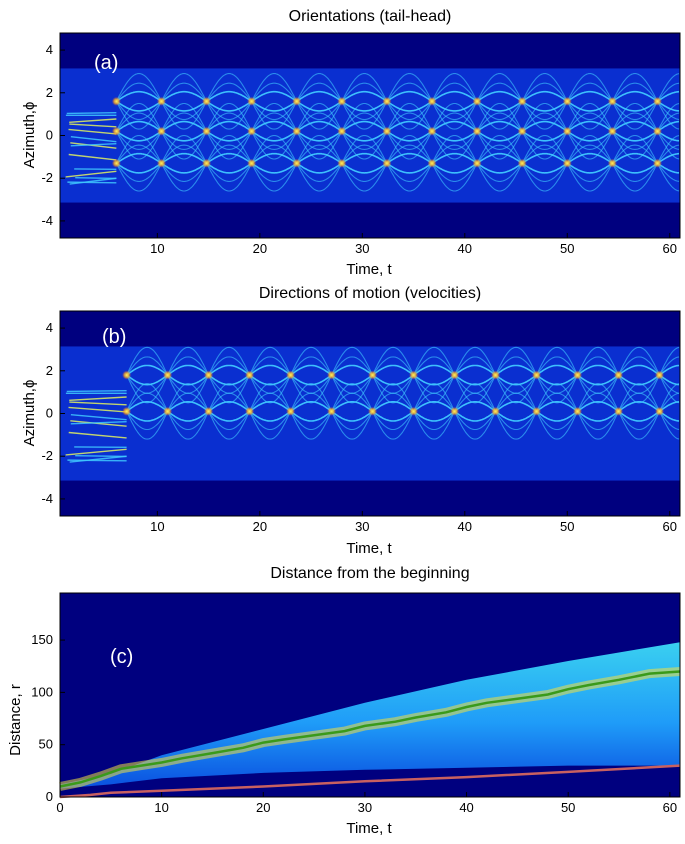 The image size is (685, 844). Describe the element at coordinates (370, 729) in the screenshot. I see `panel-c-series-green` at that location.